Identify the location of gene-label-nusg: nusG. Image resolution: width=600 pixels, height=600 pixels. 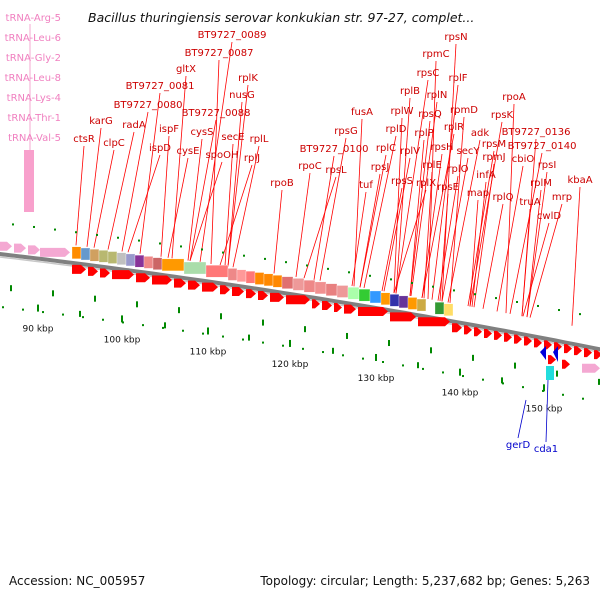
(242, 95).